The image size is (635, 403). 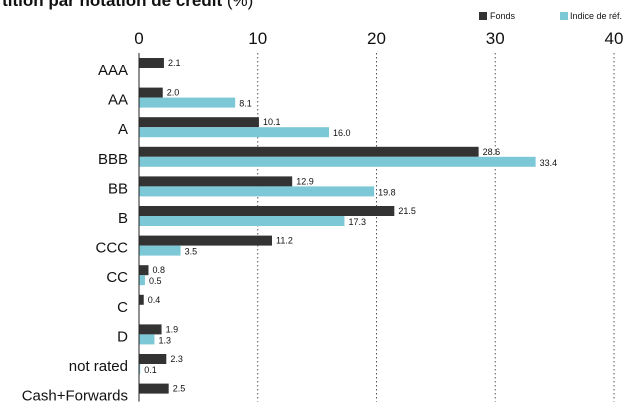 I want to click on legend-label-fonds: Fonds, so click(x=503, y=16).